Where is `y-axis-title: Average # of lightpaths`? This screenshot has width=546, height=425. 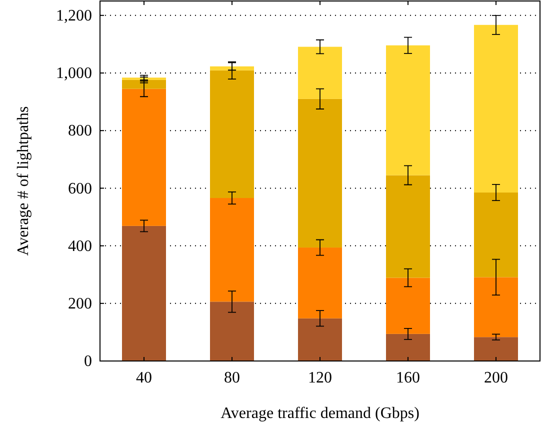 y-axis-title: Average # of lightpaths is located at coordinates (23, 181).